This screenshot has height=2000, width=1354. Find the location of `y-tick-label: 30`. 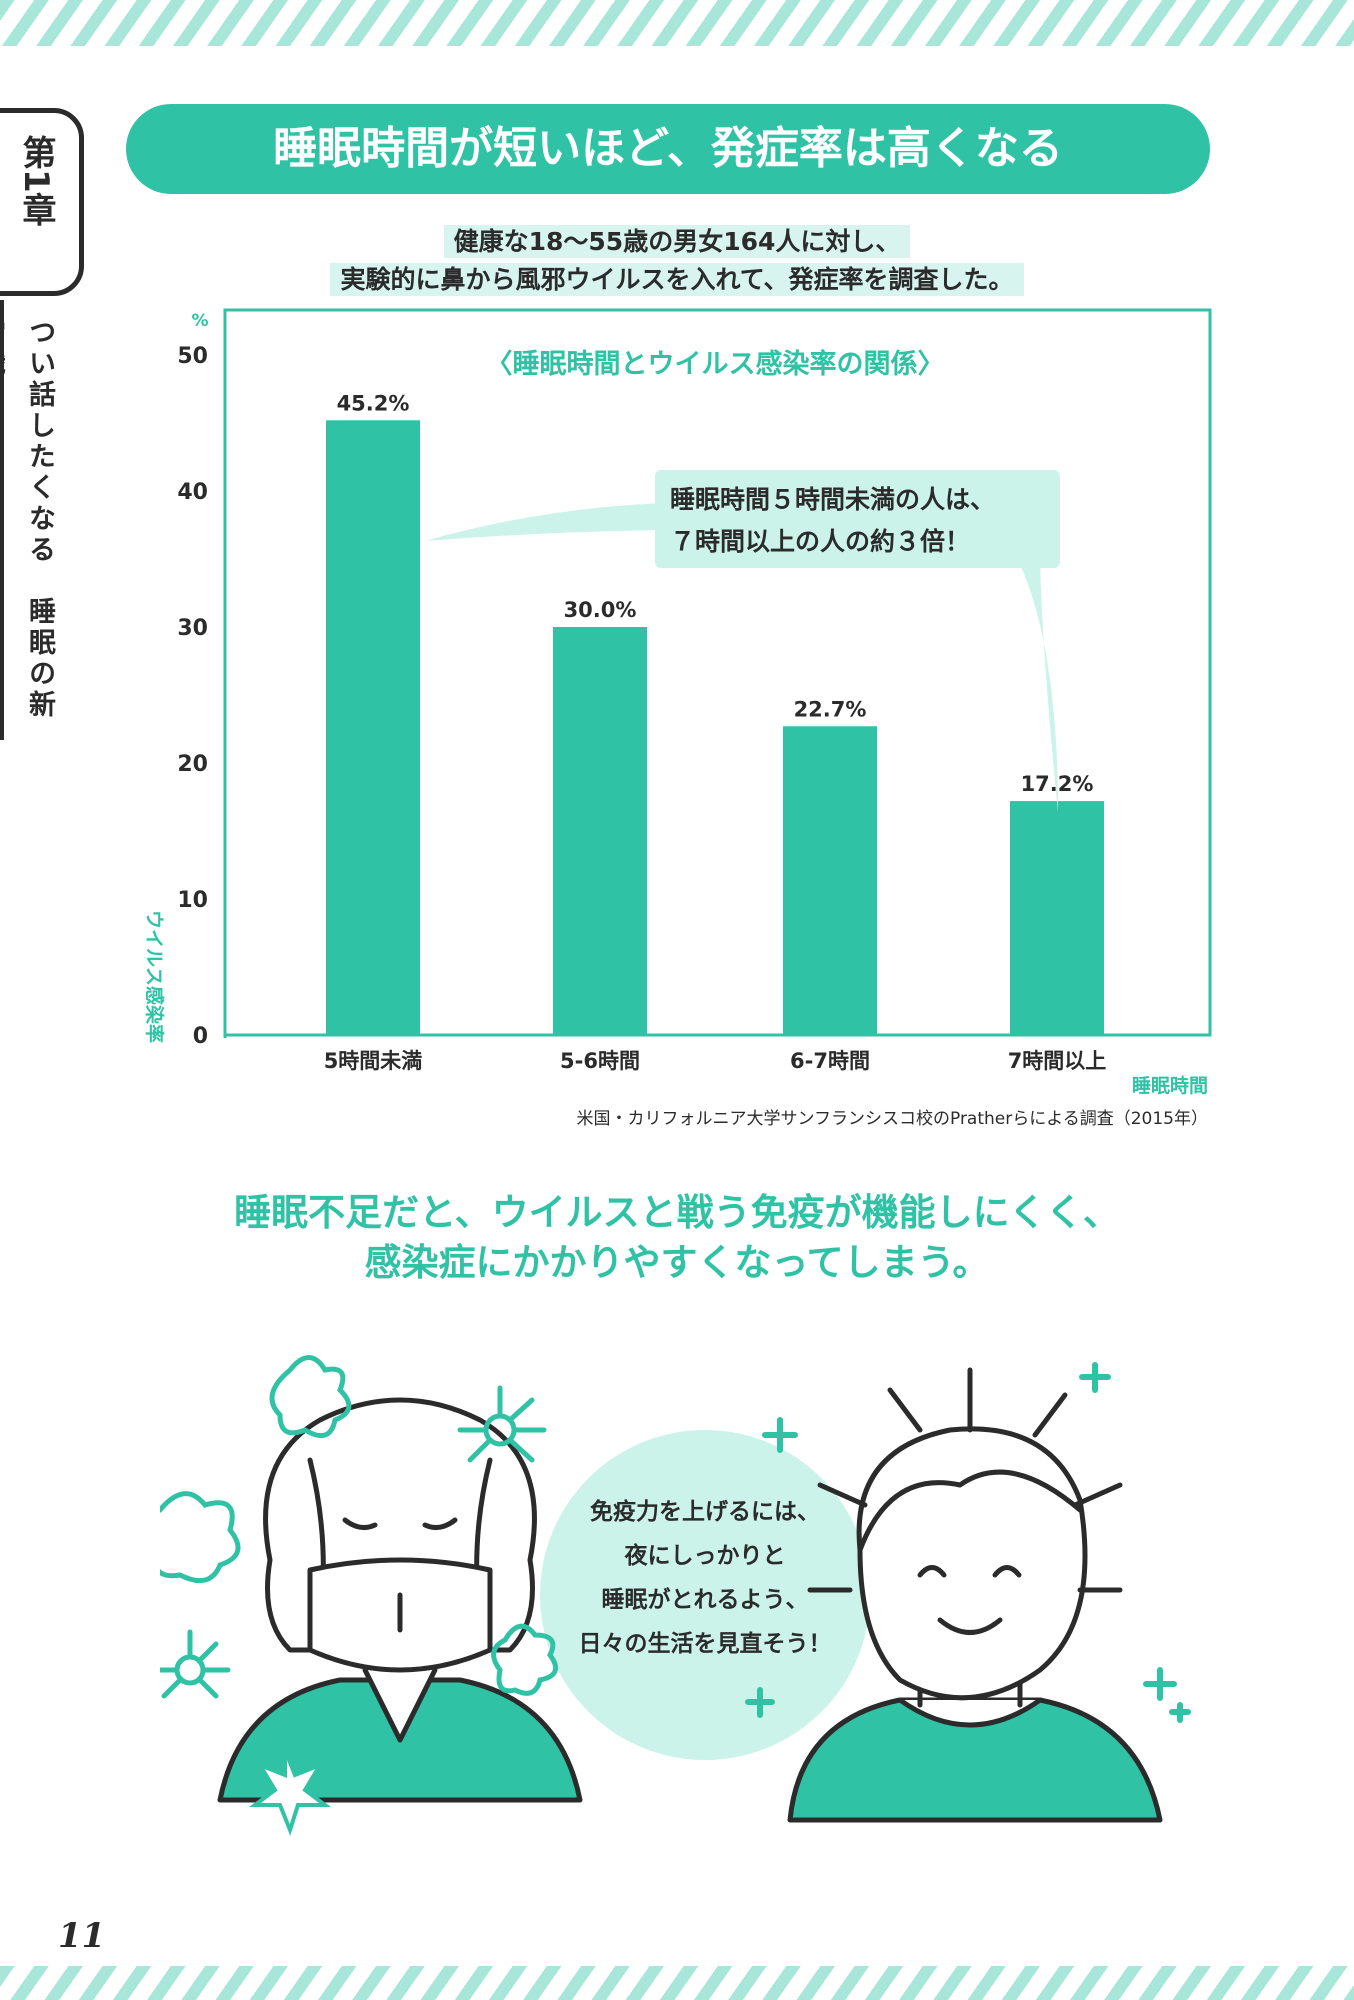

y-tick-label: 30 is located at coordinates (192, 628).